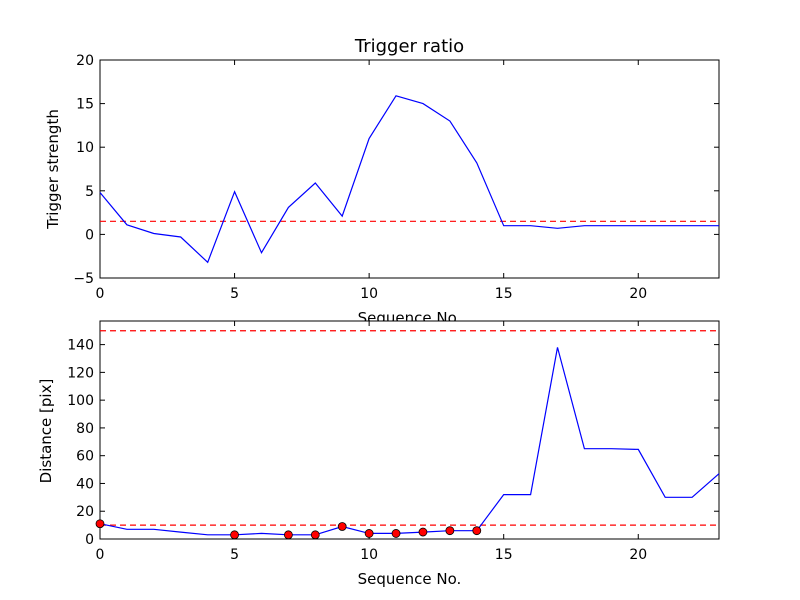  I want to click on y-tick-label: 60, so click(85, 457).